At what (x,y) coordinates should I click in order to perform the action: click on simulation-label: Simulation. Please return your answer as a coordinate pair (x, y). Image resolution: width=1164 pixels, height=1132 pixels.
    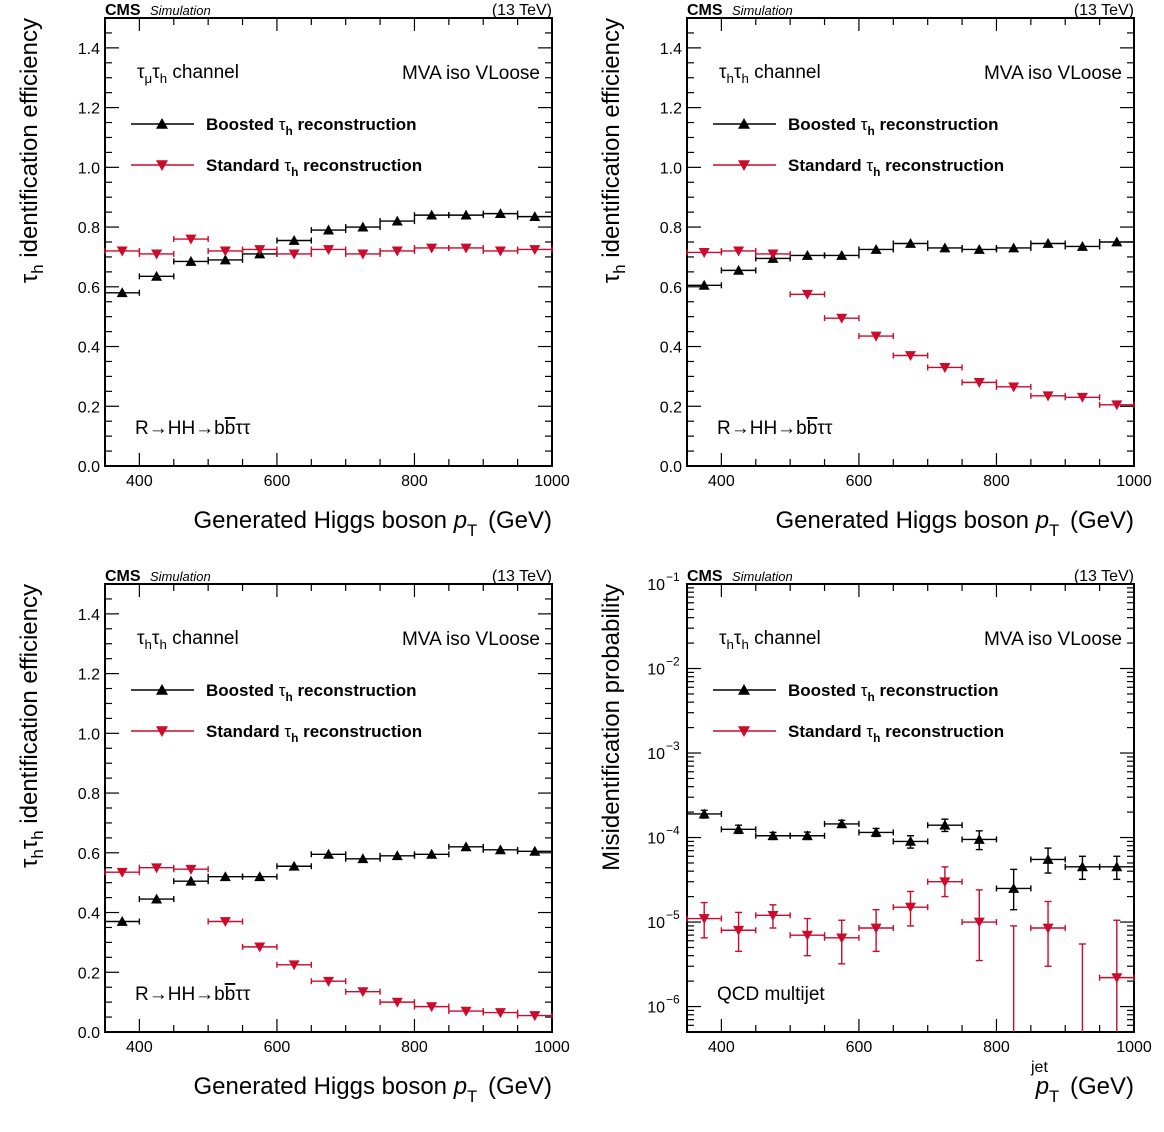
    Looking at the image, I should click on (762, 10).